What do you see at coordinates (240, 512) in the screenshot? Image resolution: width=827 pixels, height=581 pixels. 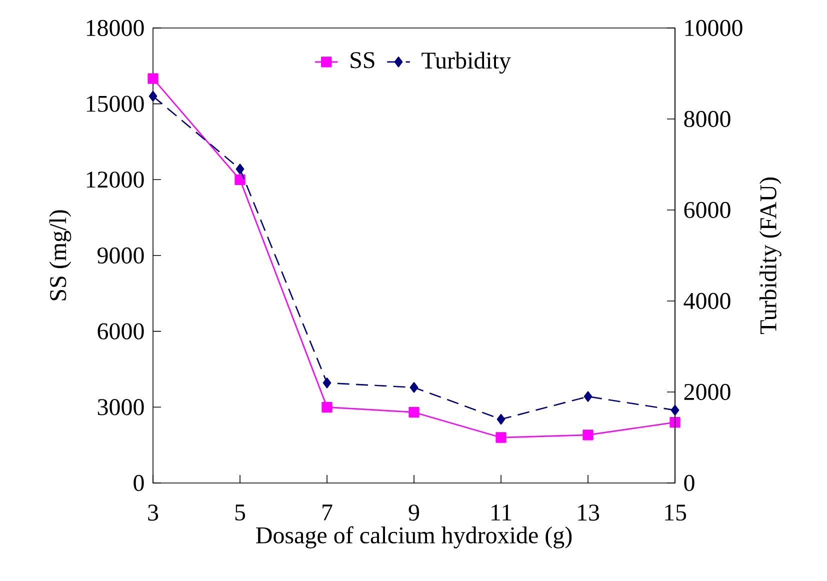 I see `x-tick-label: 5` at bounding box center [240, 512].